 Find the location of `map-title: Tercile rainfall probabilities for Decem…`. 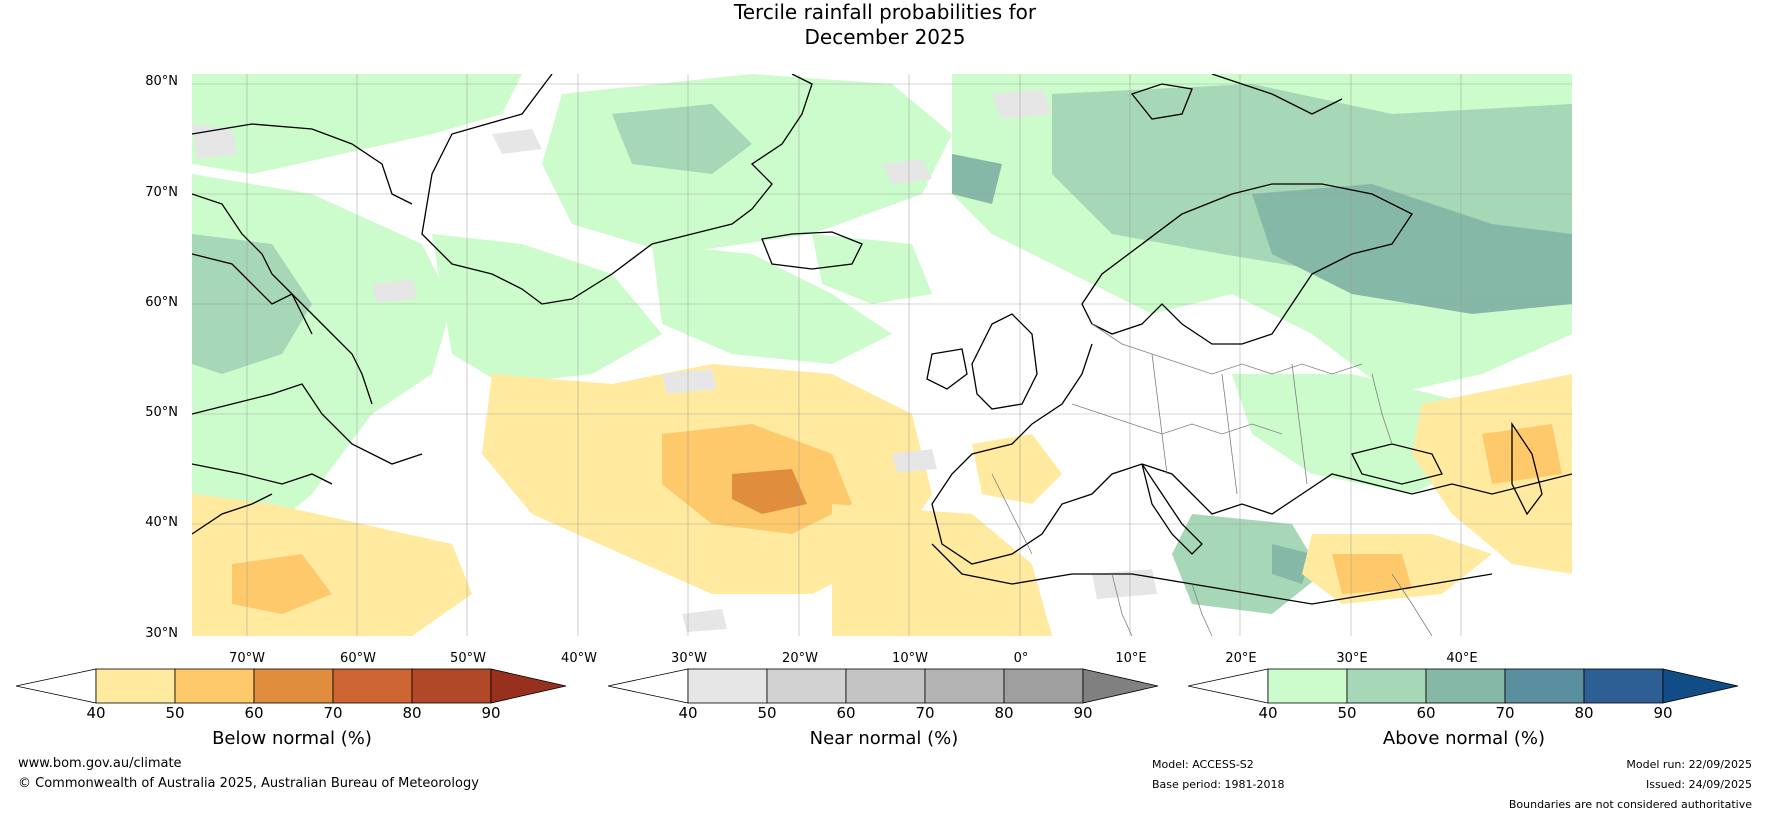

map-title: Tercile rainfall probabilities for Decem… is located at coordinates (885, 25).